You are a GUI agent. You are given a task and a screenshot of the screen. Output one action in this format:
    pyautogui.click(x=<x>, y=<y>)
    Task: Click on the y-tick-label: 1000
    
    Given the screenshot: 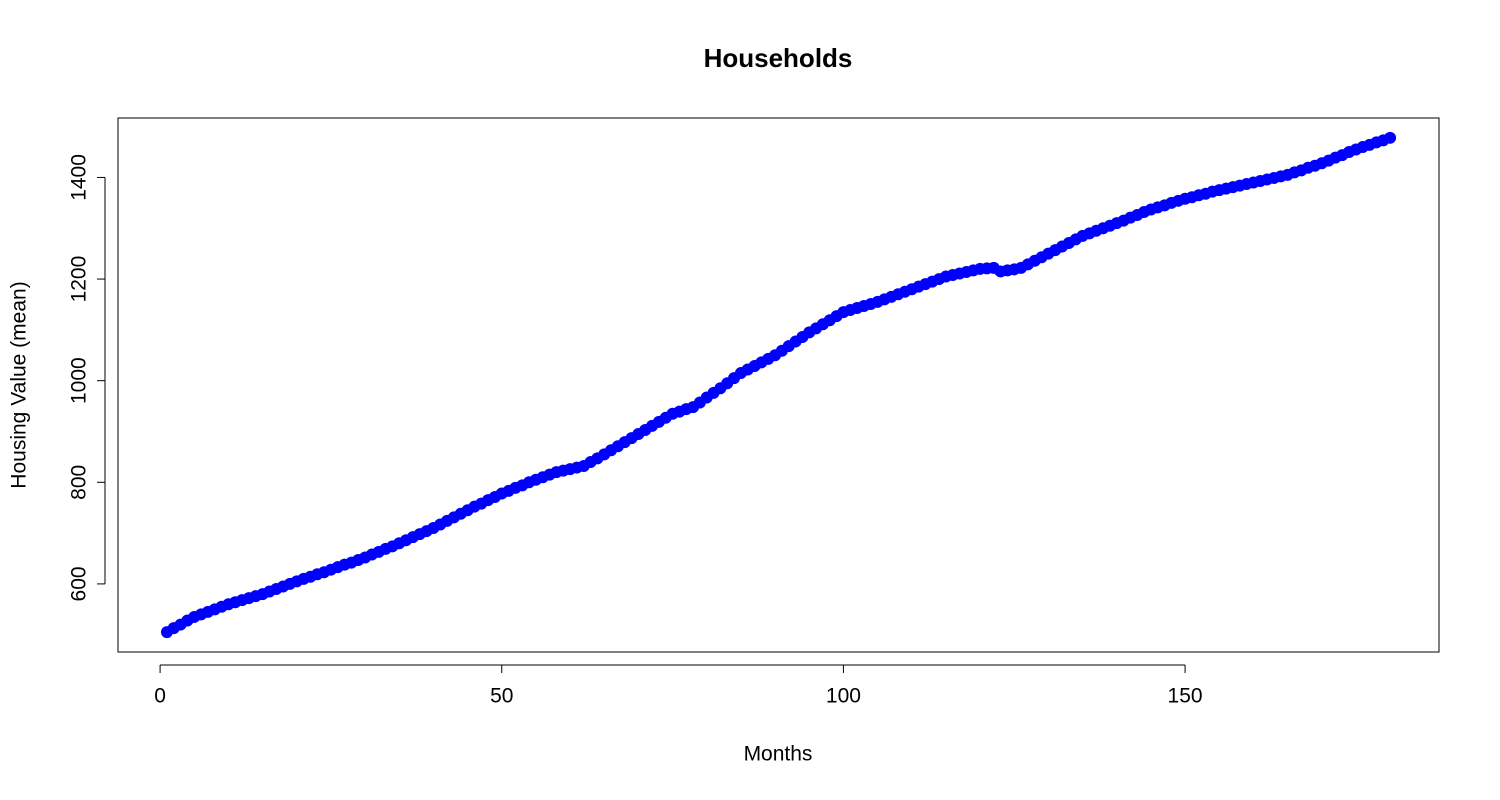 What is the action you would take?
    pyautogui.click(x=79, y=380)
    